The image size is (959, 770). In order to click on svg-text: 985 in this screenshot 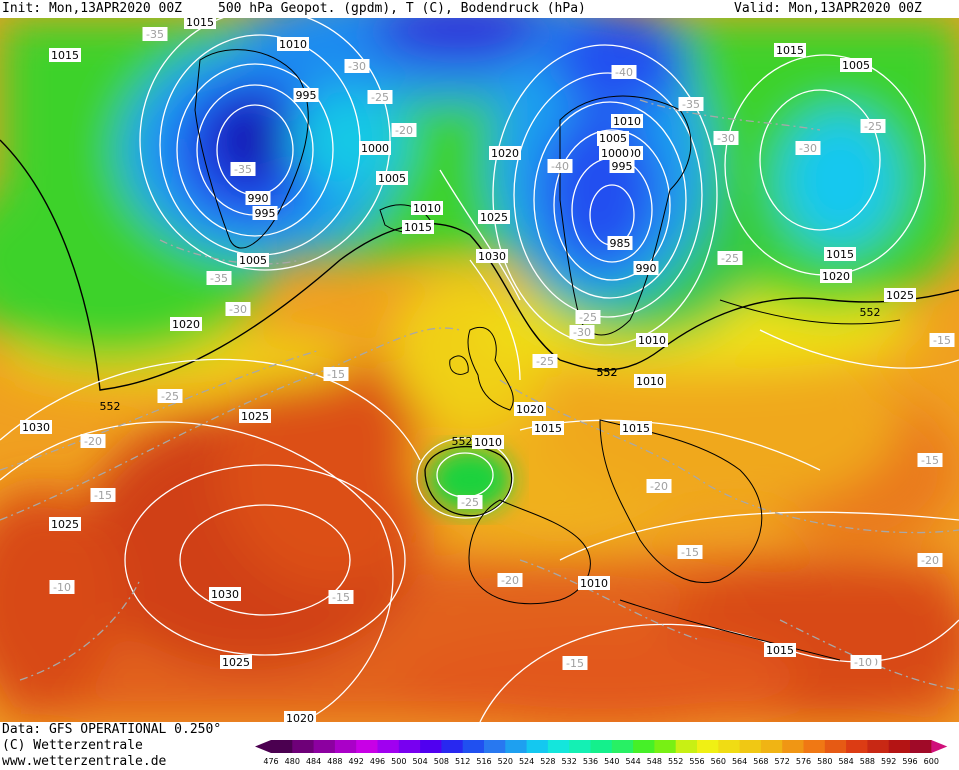, I will do `click(620, 243)`.